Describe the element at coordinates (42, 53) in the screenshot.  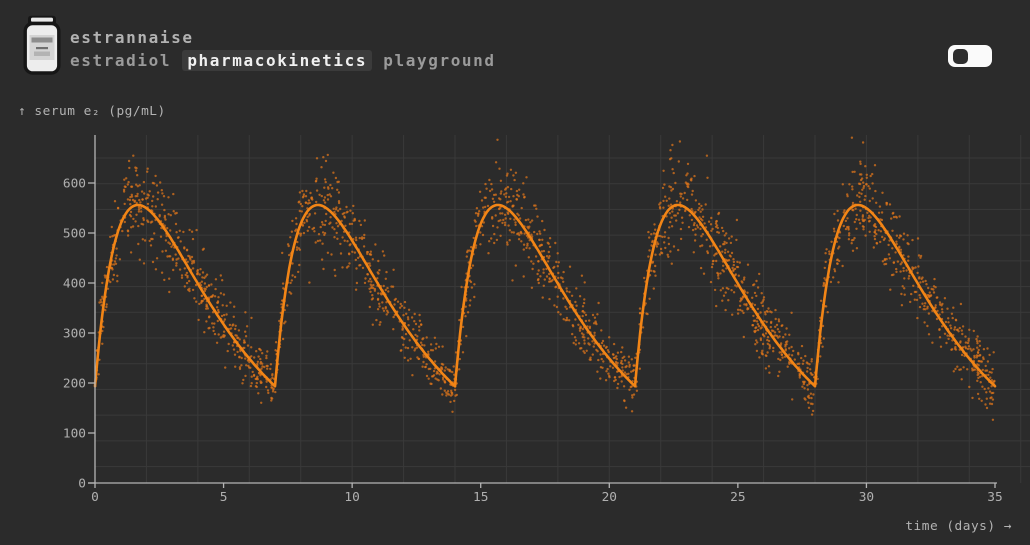
I see `jar-label-fineprint` at that location.